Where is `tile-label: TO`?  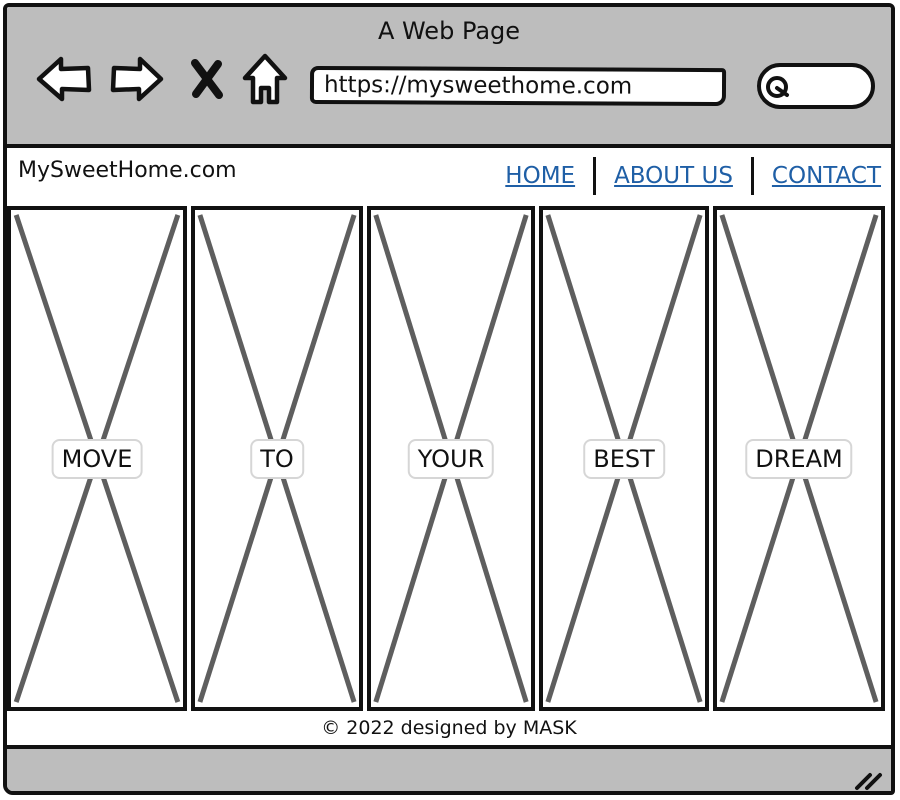 tile-label: TO is located at coordinates (277, 458).